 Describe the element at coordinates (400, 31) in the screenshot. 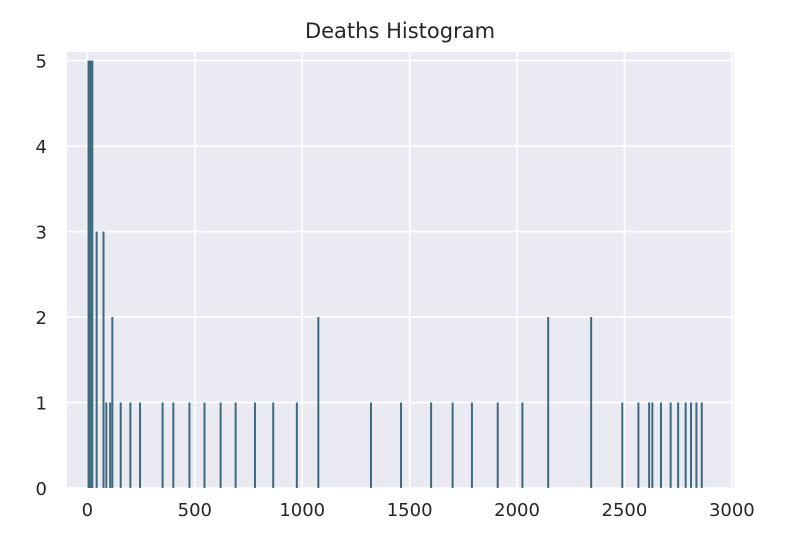

I see `chart-title: Deaths Histogram` at that location.